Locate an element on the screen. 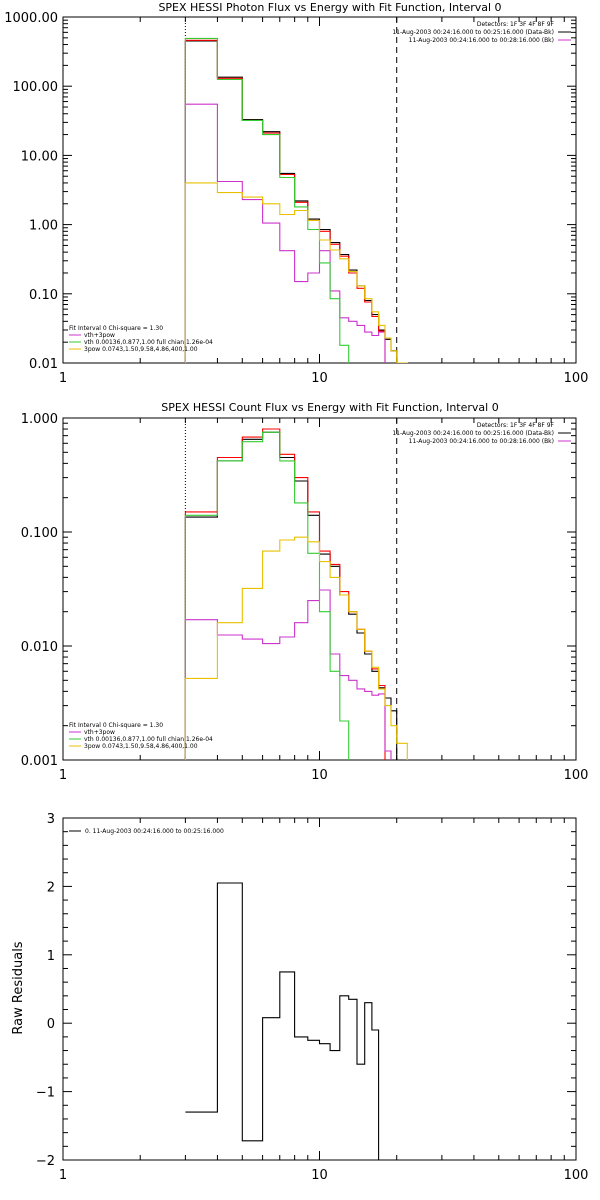 This screenshot has width=600, height=1200. count-legend-line: vth+3pow is located at coordinates (99, 732).